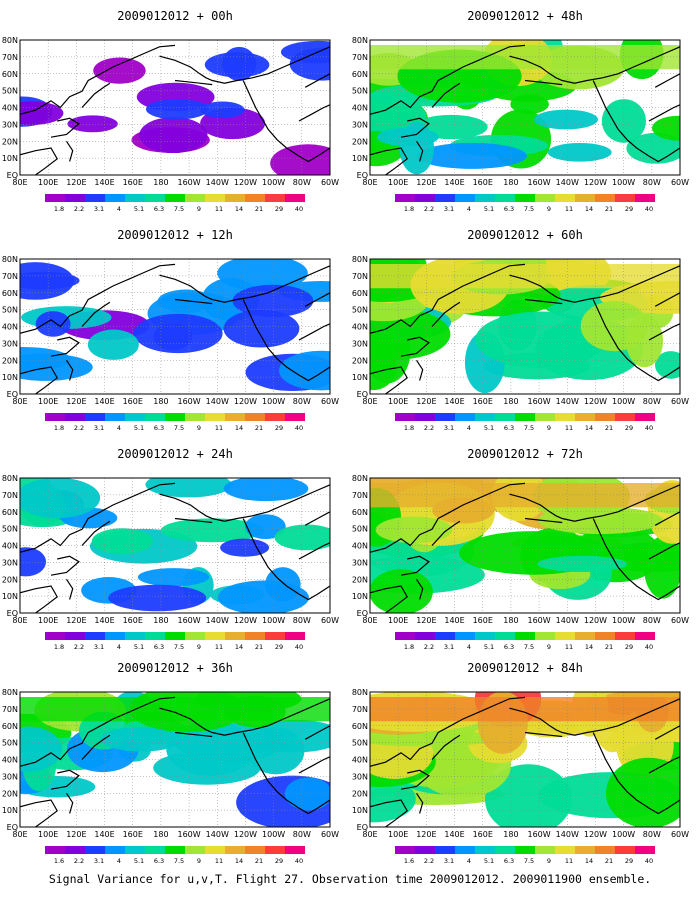 This screenshot has height=900, width=700. What do you see at coordinates (59, 861) in the screenshot?
I see `colorbar-label: 1.6` at bounding box center [59, 861].